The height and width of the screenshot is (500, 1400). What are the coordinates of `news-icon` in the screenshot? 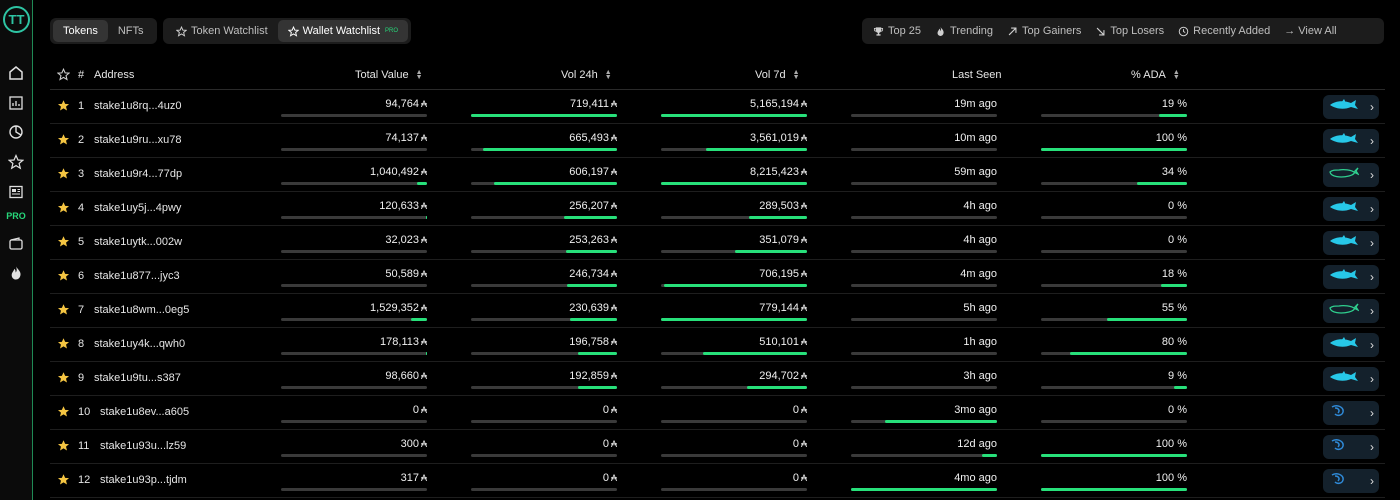 It's located at (16, 192).